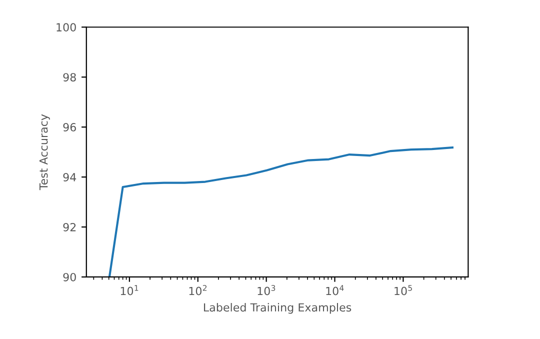 The width and height of the screenshot is (540, 339). I want to click on x-tick-label: 10$^{5}$, so click(403, 290).